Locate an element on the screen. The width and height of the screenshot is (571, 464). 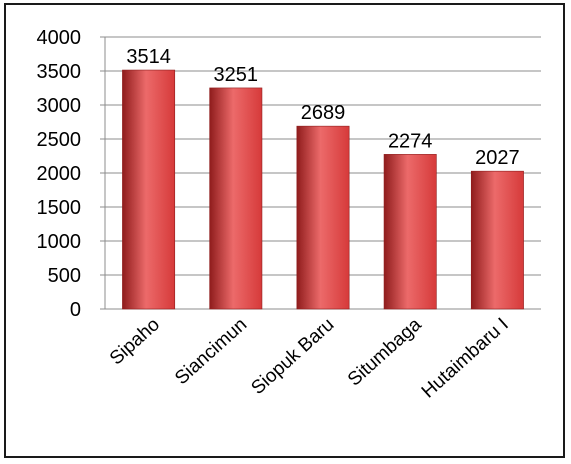
y-tick-label: 0 is located at coordinates (75, 310).